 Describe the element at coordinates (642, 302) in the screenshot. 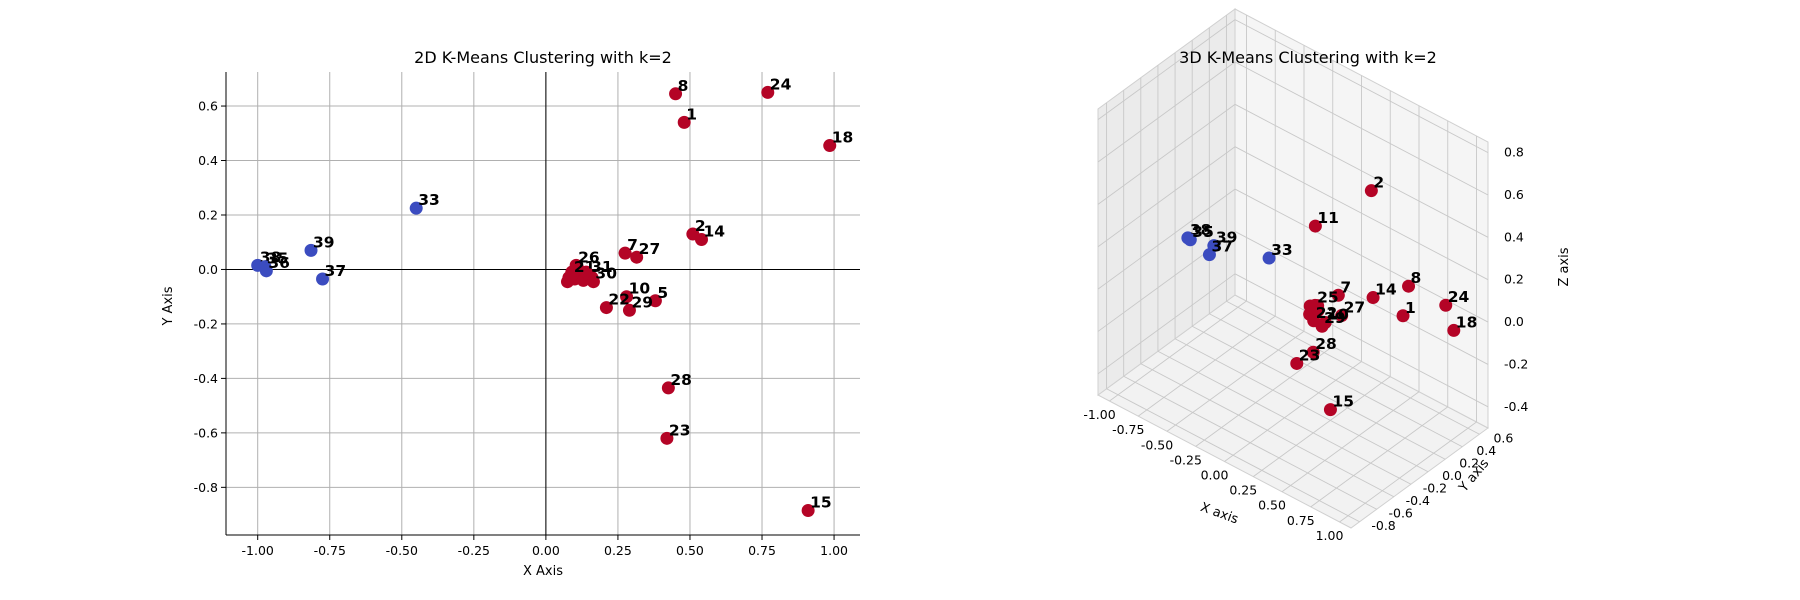

I see `point-label-29: 29` at that location.